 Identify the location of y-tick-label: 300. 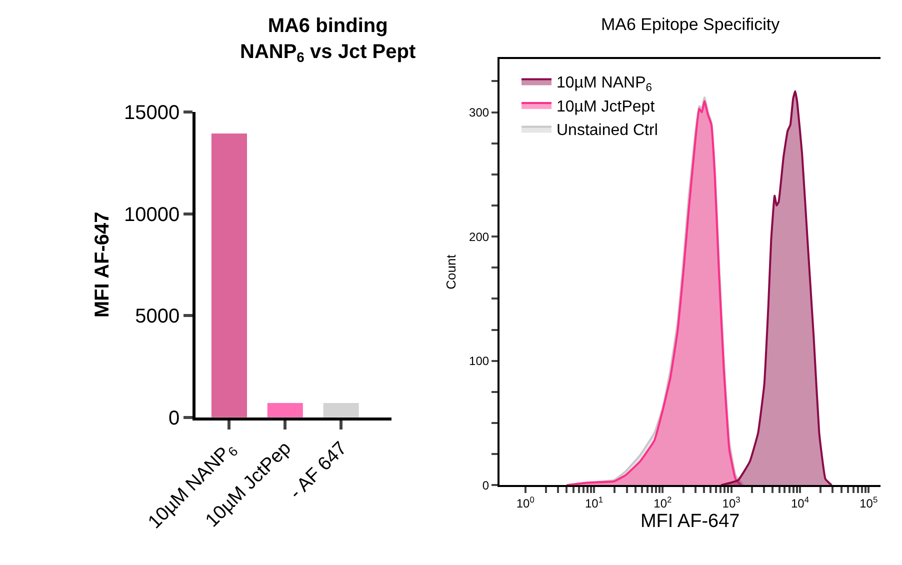
(479, 113).